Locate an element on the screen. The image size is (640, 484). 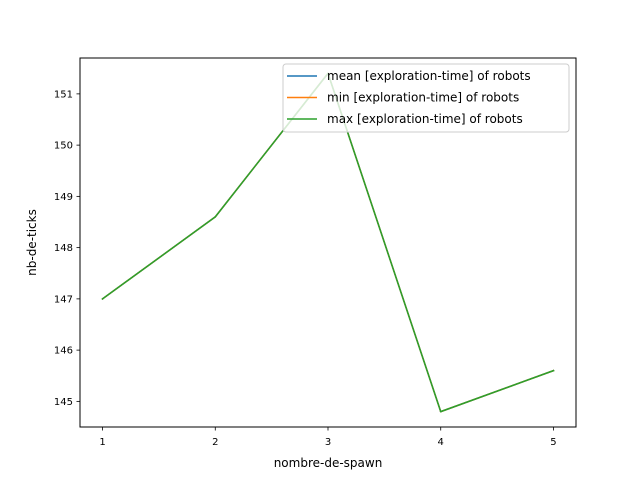
x-tick-label: 3 is located at coordinates (328, 442).